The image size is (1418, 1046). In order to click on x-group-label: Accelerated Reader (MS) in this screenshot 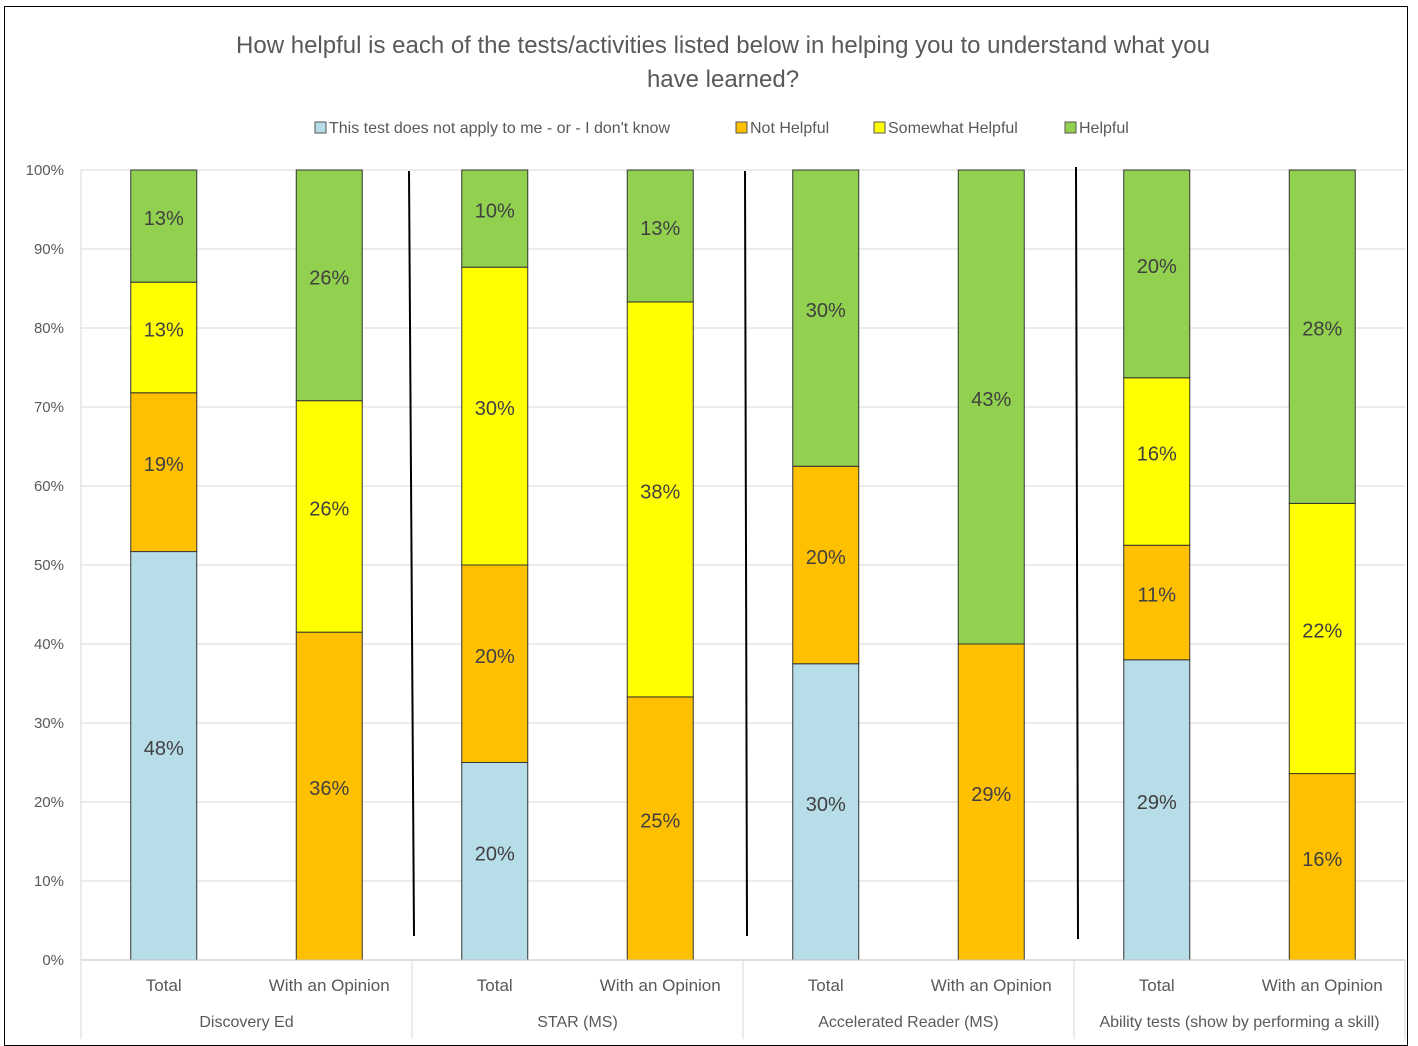, I will do `click(908, 1022)`.